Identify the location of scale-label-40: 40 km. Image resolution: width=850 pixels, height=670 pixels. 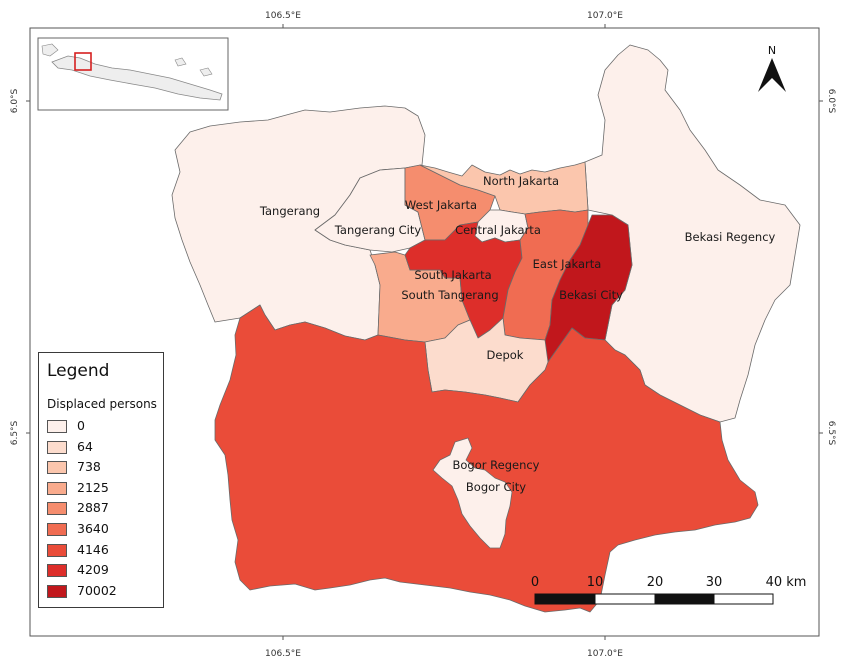
(786, 582).